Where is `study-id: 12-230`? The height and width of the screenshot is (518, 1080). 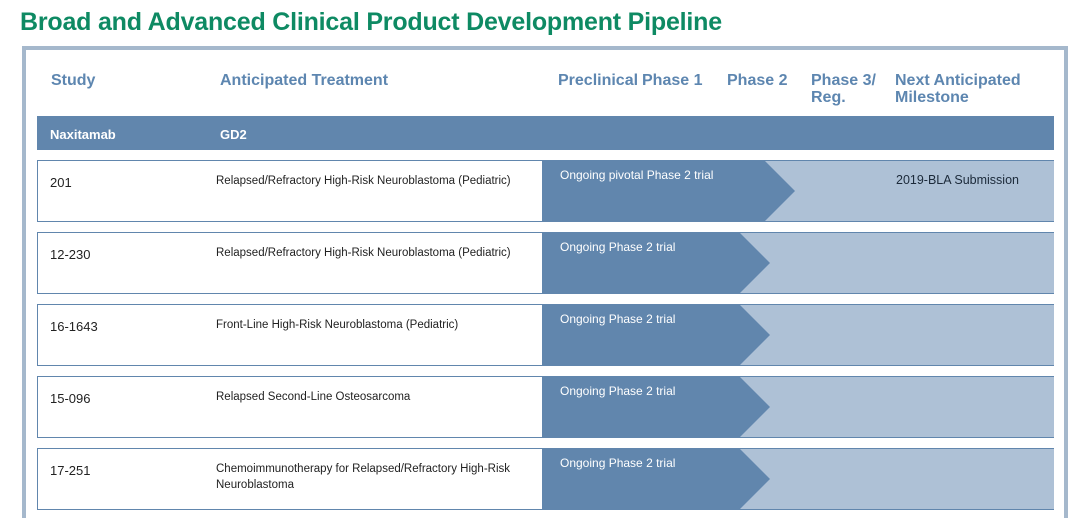 study-id: 12-230 is located at coordinates (70, 254).